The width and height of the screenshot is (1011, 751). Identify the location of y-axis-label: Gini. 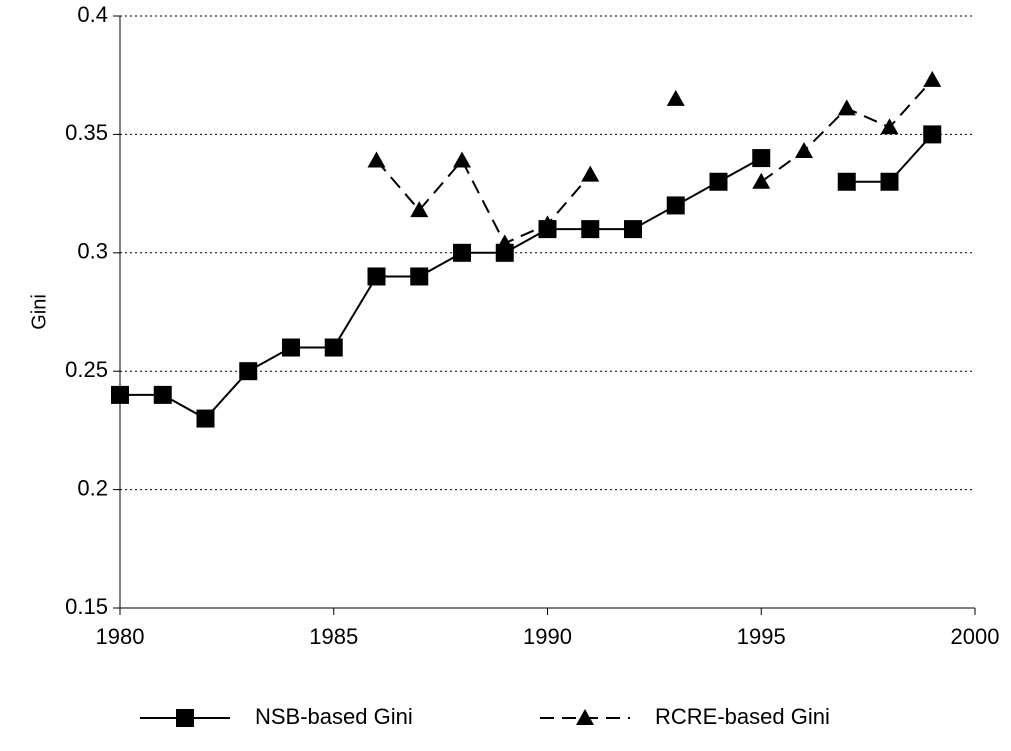
(39, 312).